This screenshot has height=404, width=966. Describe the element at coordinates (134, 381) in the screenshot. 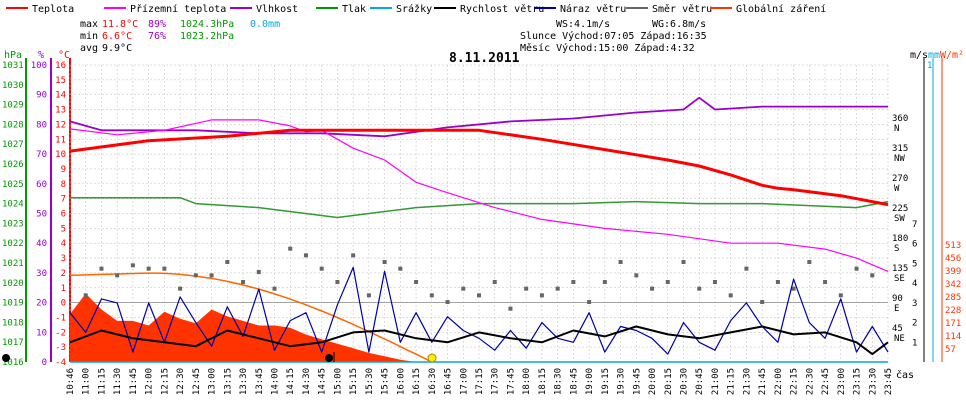

I see `tick-time: 11:45` at that location.